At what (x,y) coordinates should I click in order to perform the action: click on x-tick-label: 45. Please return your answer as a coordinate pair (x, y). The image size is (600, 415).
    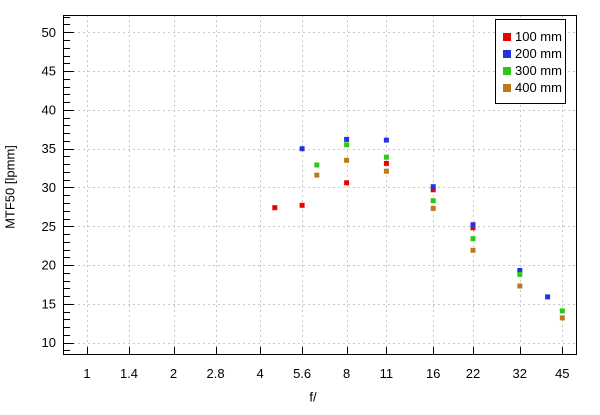
    Looking at the image, I should click on (562, 373).